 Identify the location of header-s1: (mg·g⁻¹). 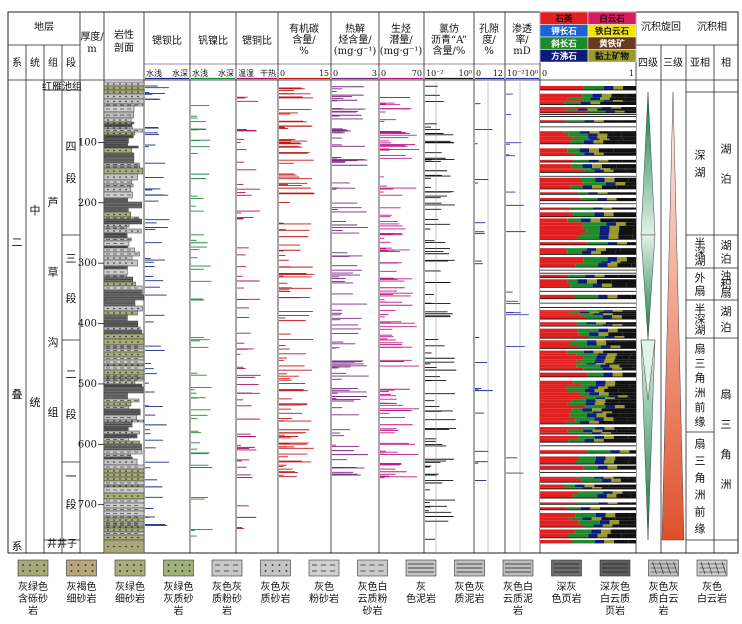
(355, 51).